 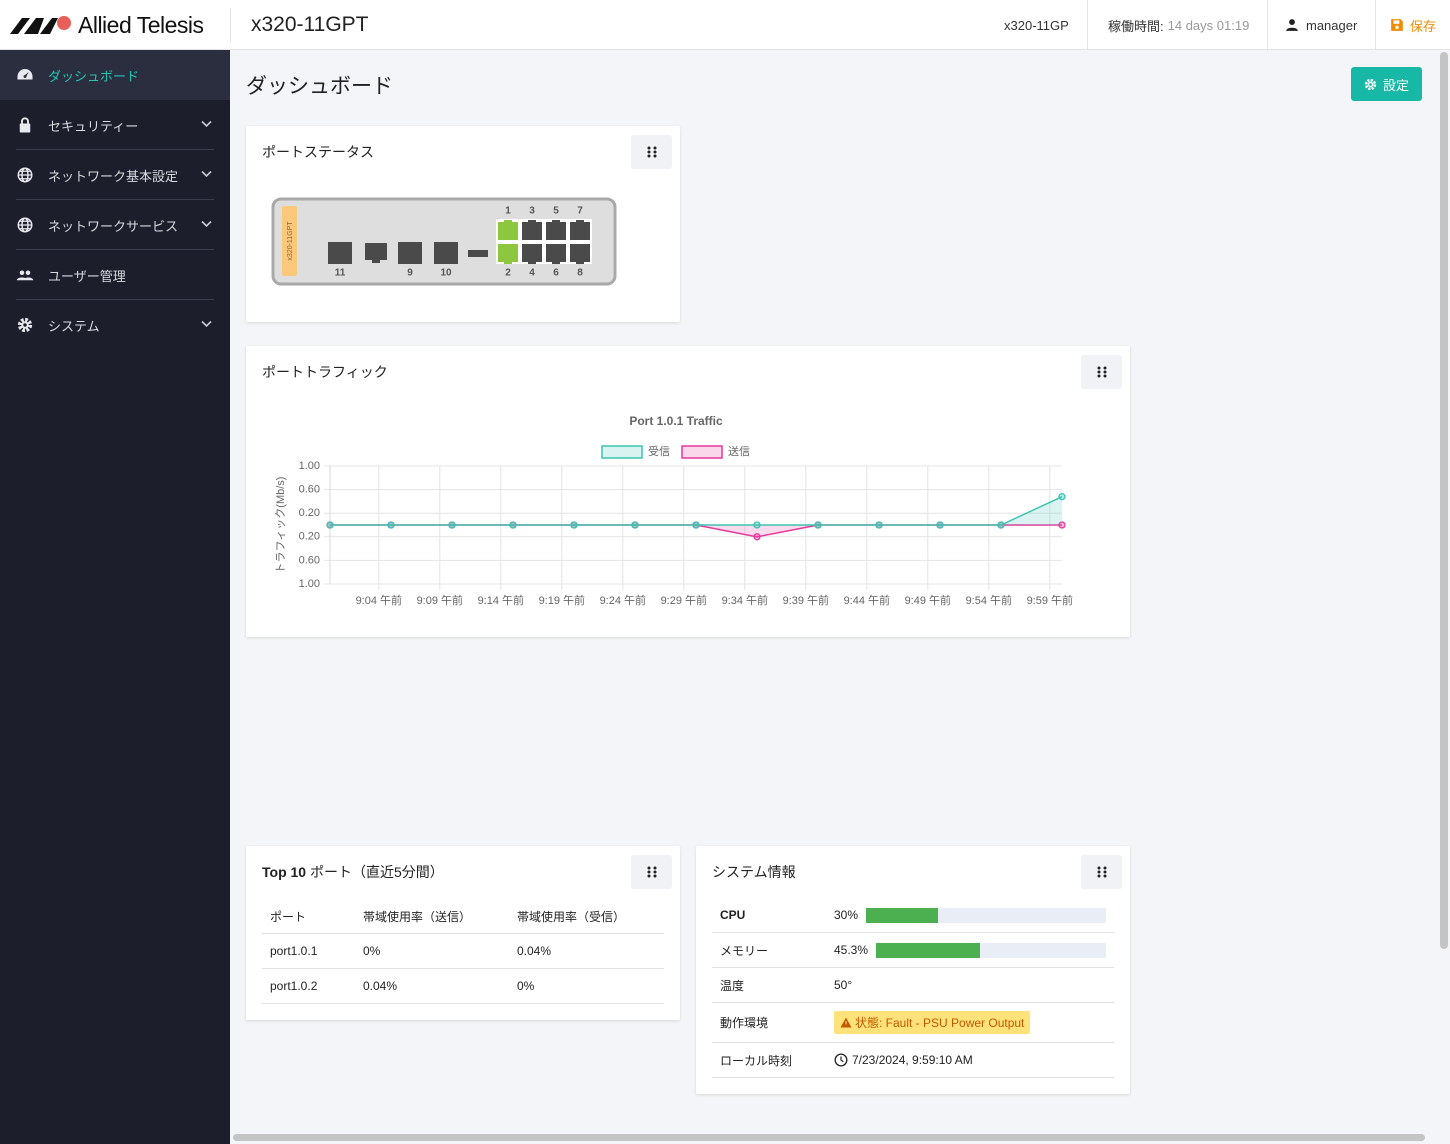 What do you see at coordinates (410, 273) in the screenshot?
I see `port-label: 9` at bounding box center [410, 273].